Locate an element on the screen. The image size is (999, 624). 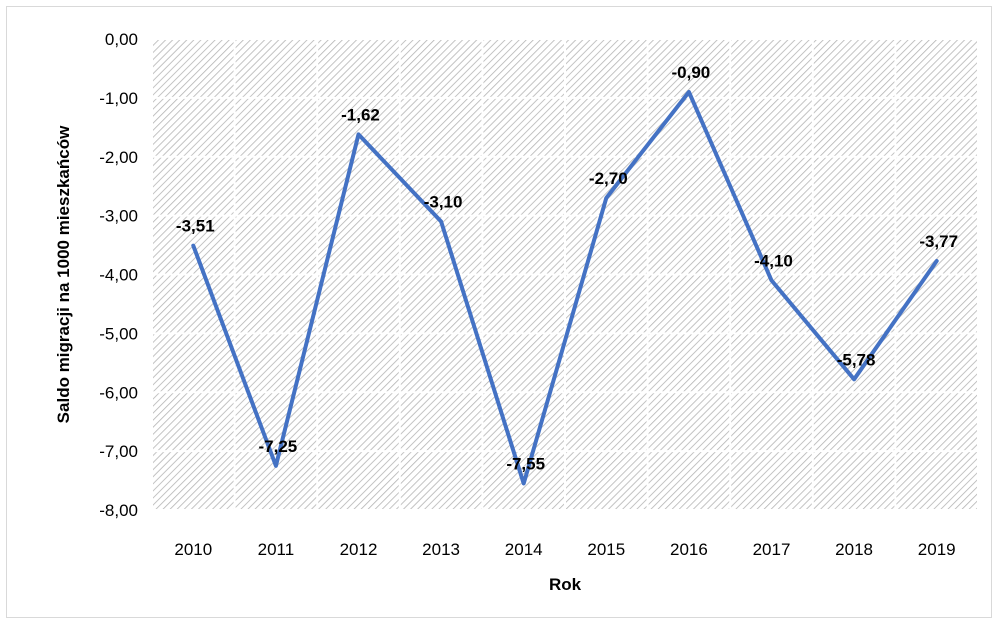
y-tick-label: -4,00 is located at coordinates (118, 275).